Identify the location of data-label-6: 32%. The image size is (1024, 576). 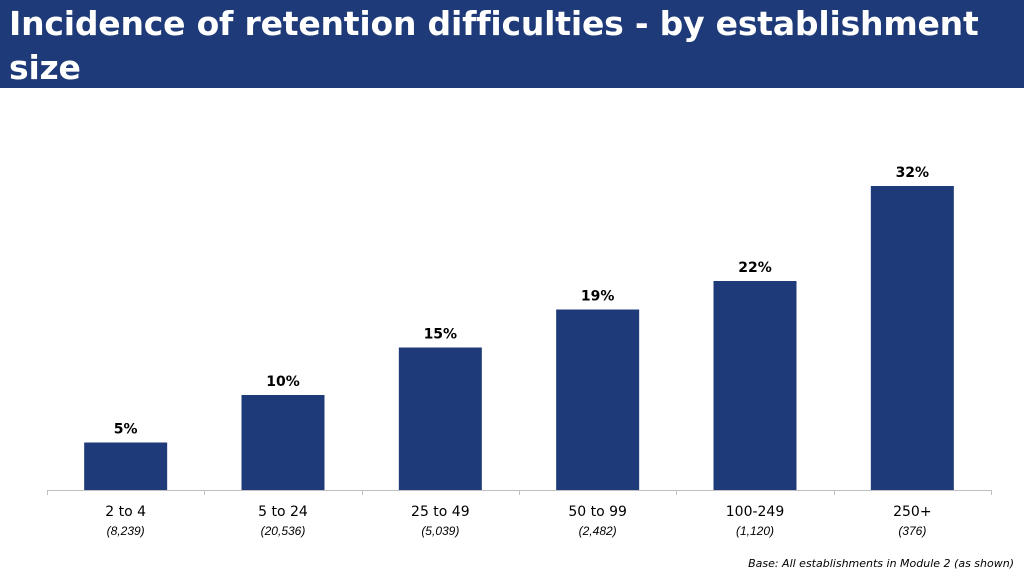
(913, 173).